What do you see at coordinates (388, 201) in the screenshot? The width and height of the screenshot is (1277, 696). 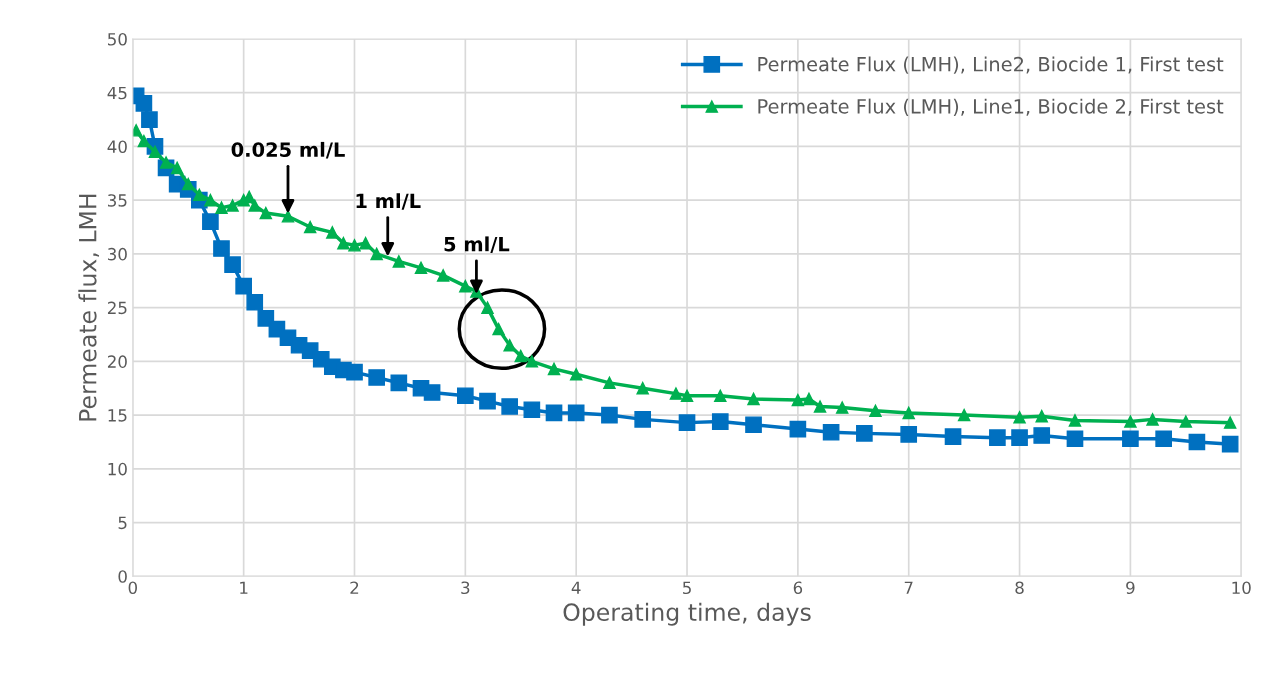 I see `annotation: 1 ml/L` at bounding box center [388, 201].